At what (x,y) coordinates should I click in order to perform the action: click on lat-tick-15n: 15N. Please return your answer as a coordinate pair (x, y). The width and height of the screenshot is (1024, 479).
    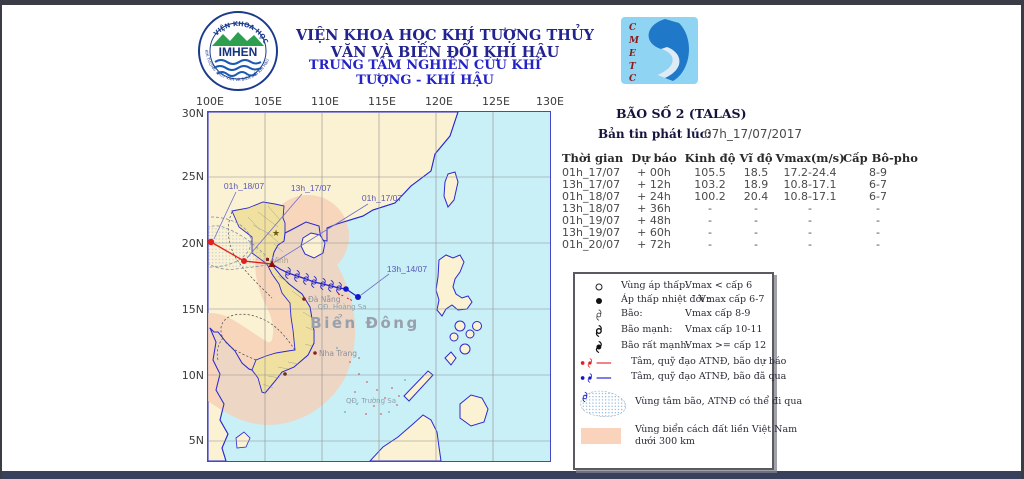
    Looking at the image, I should click on (192, 309).